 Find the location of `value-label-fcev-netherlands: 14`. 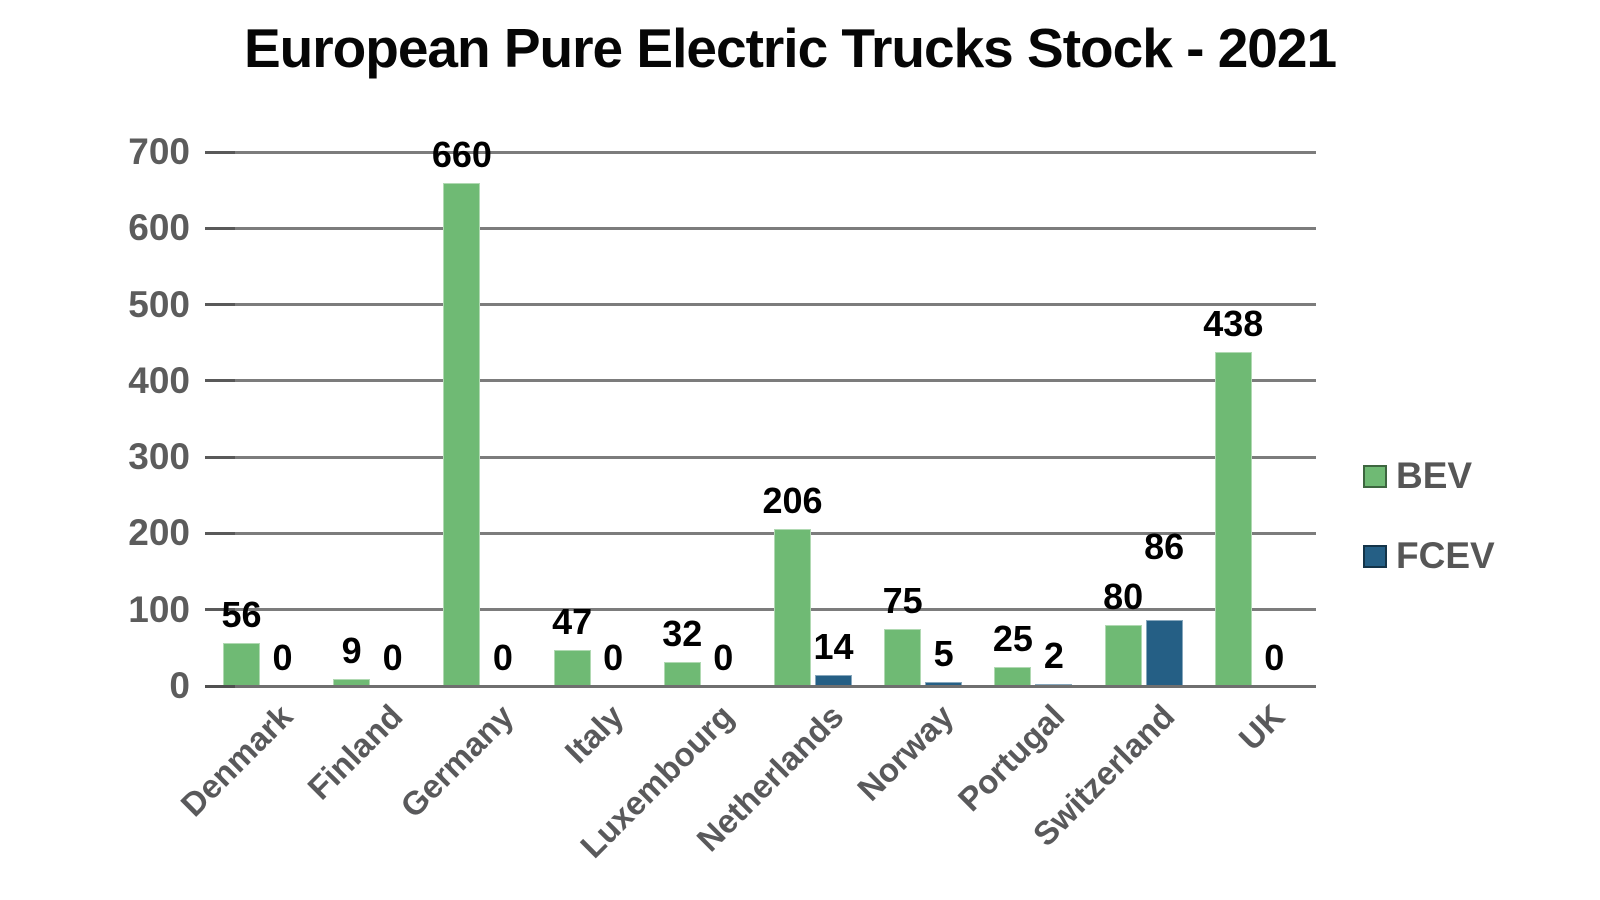

value-label-fcev-netherlands: 14 is located at coordinates (833, 647).